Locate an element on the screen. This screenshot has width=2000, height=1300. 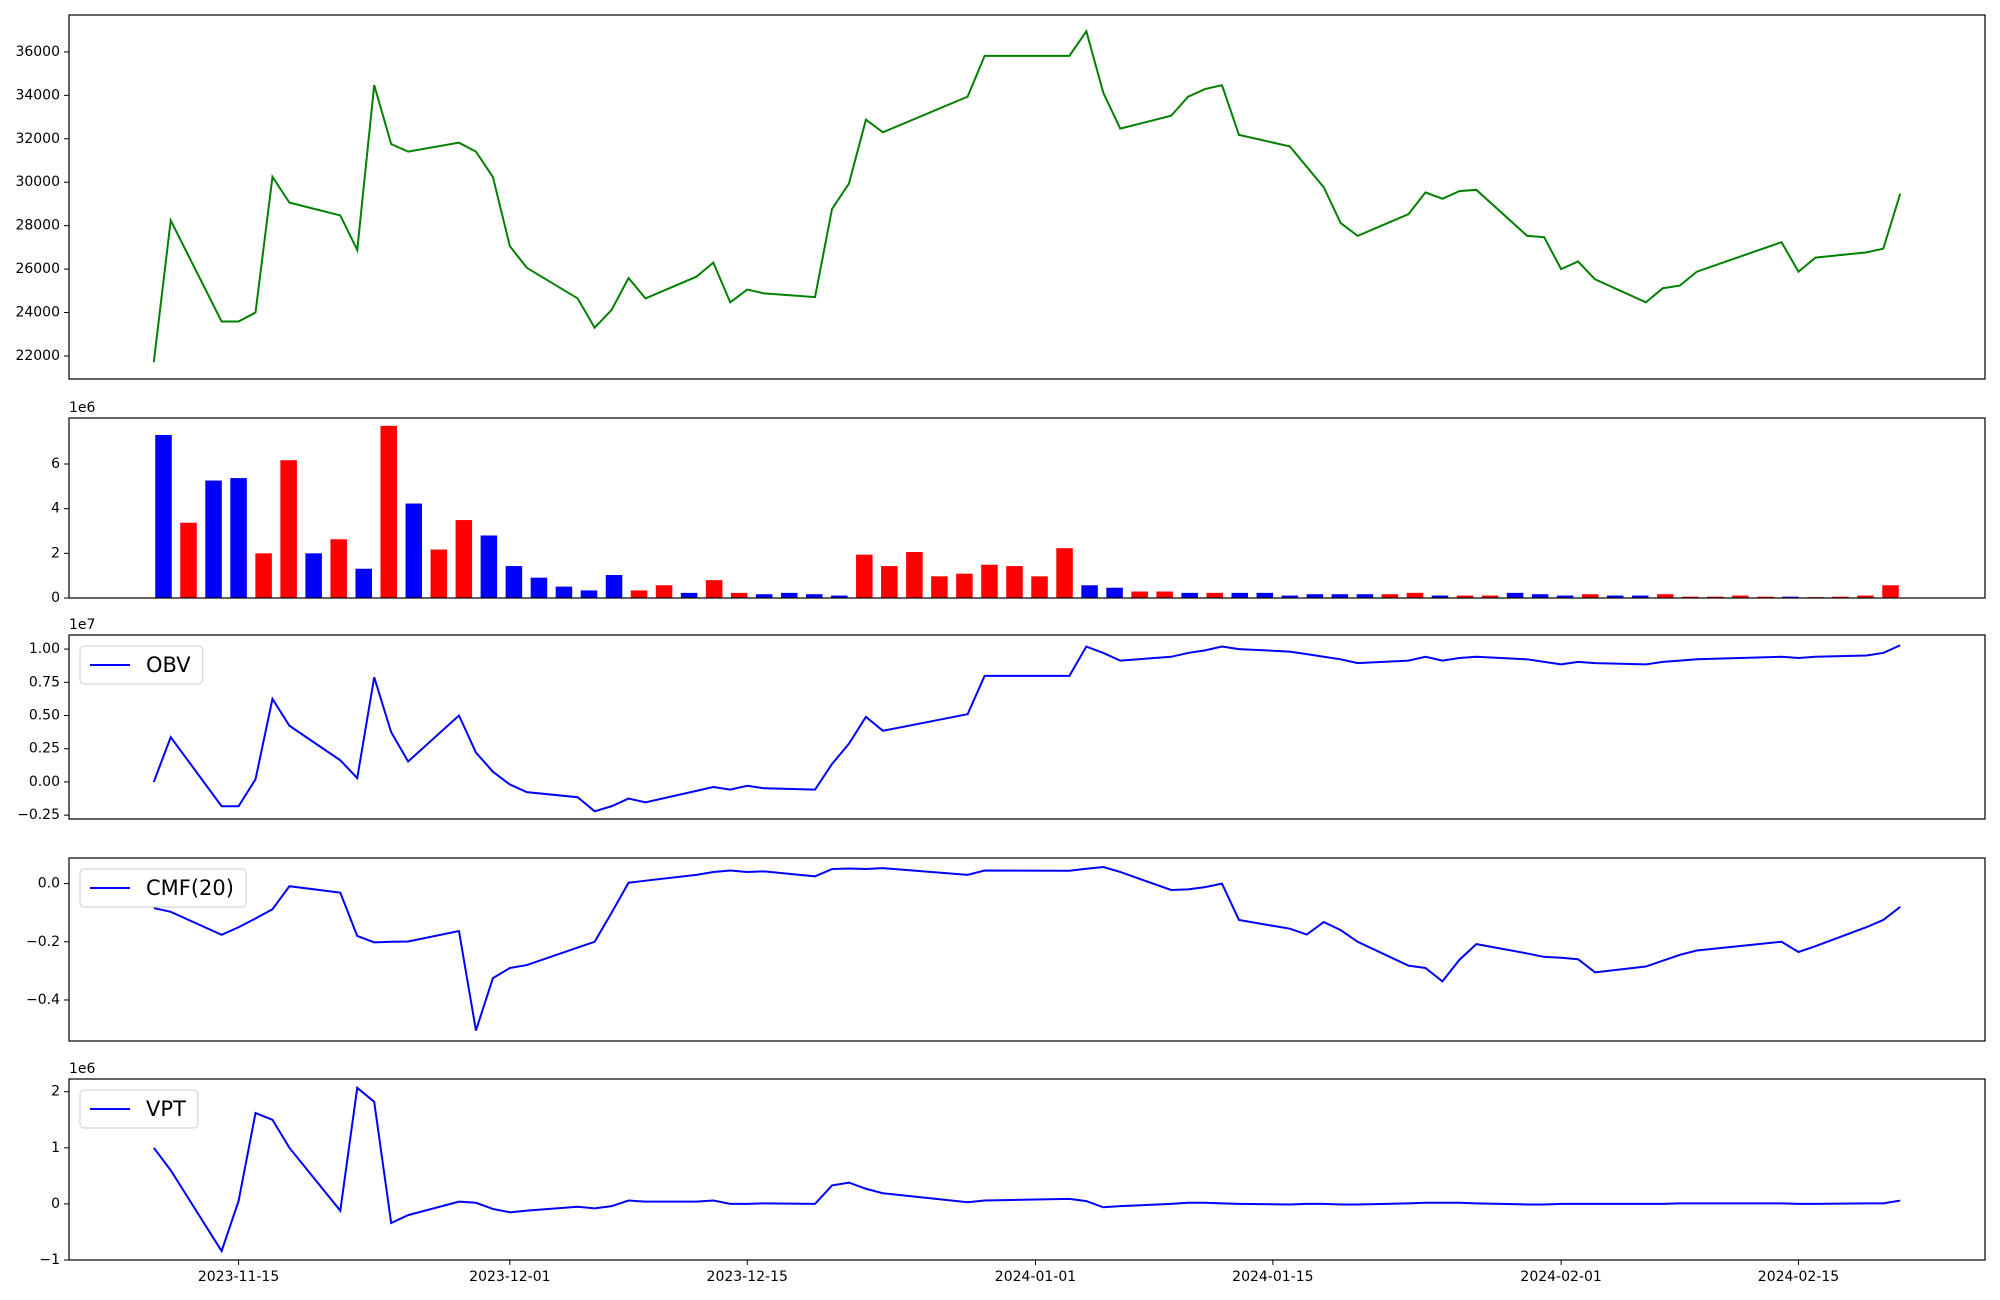
y-tick-label: 0.25 is located at coordinates (44, 749).